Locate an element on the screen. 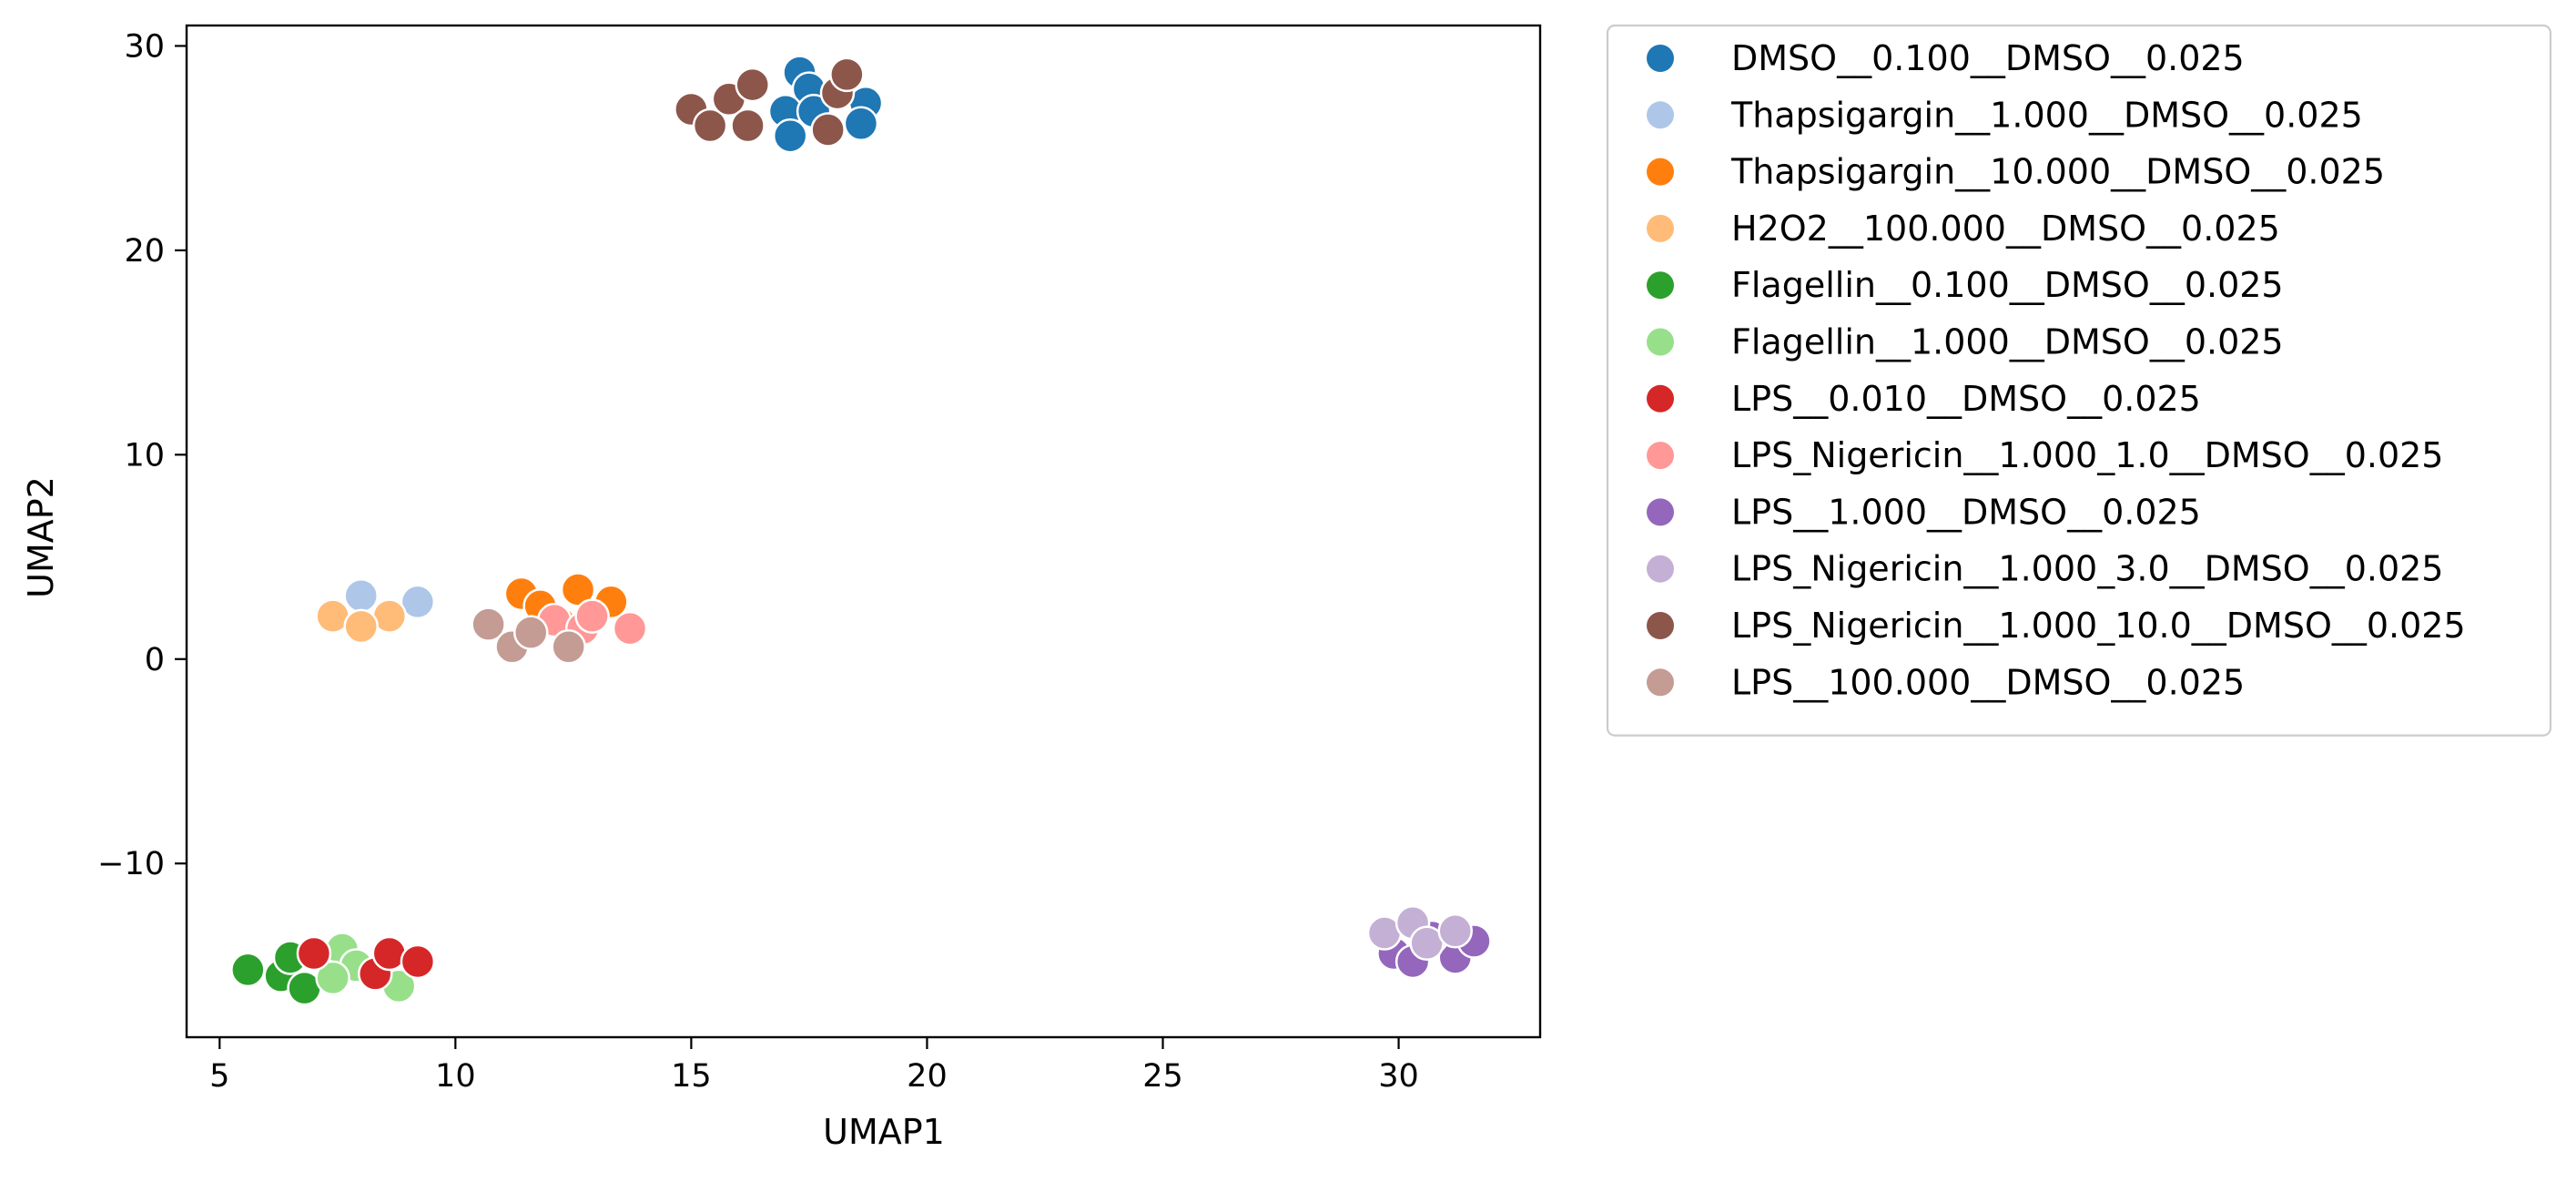 This screenshot has width=2576, height=1182. x-axis-ticks: 5 10 15 20 25 30 is located at coordinates (814, 1066).